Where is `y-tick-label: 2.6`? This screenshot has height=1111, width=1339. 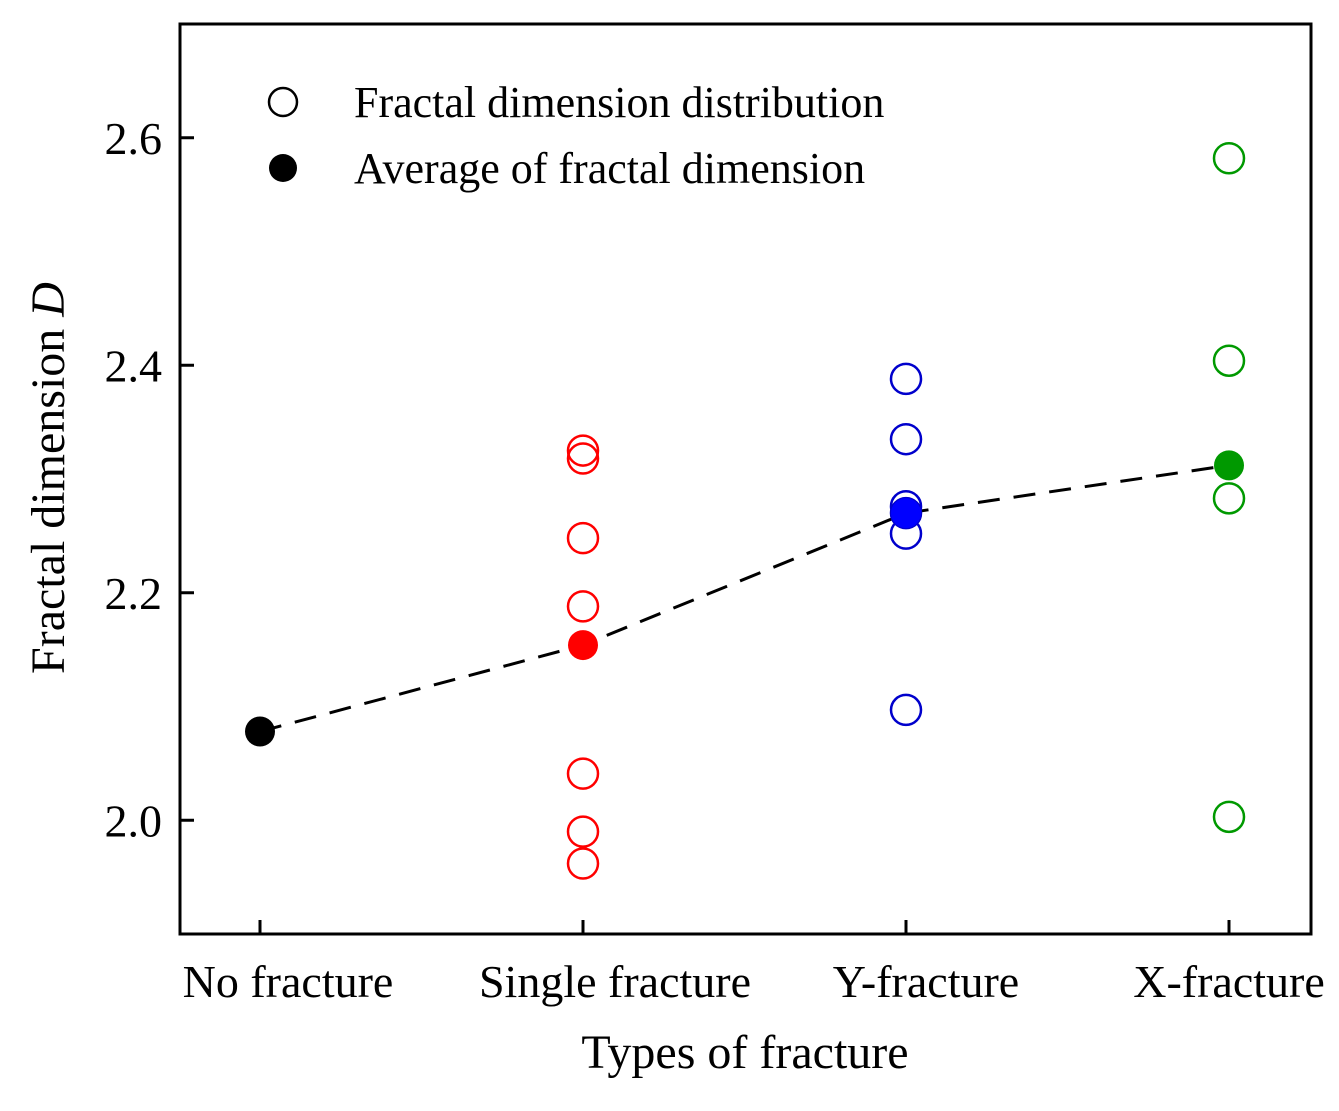
y-tick-label: 2.6 is located at coordinates (134, 138).